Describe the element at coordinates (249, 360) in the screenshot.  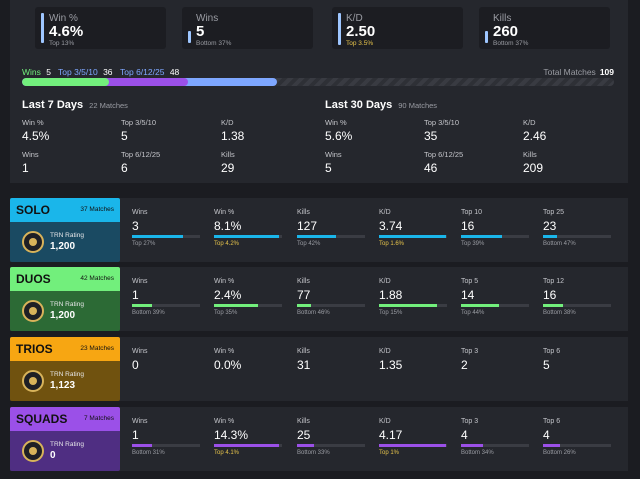
I see `mode-stat: Win % 0.0%` at that location.